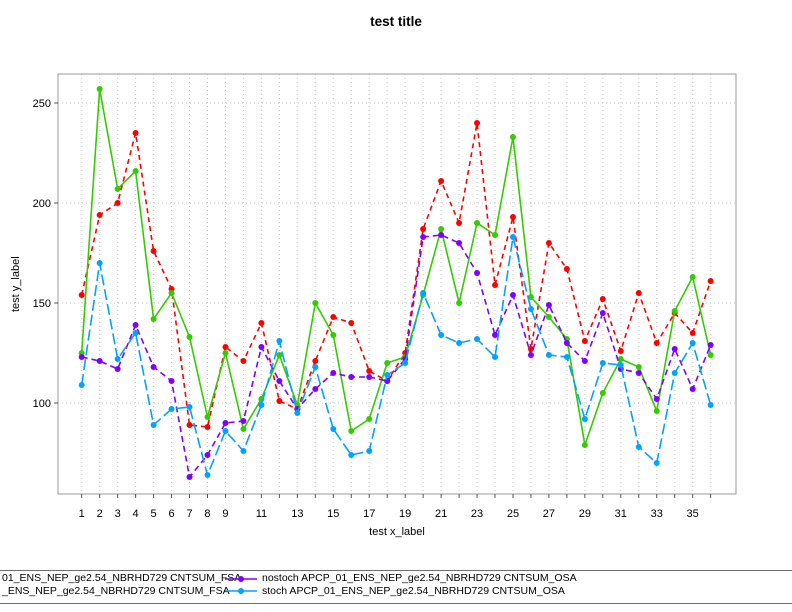  Describe the element at coordinates (136, 514) in the screenshot. I see `x-tick-label: 4` at that location.